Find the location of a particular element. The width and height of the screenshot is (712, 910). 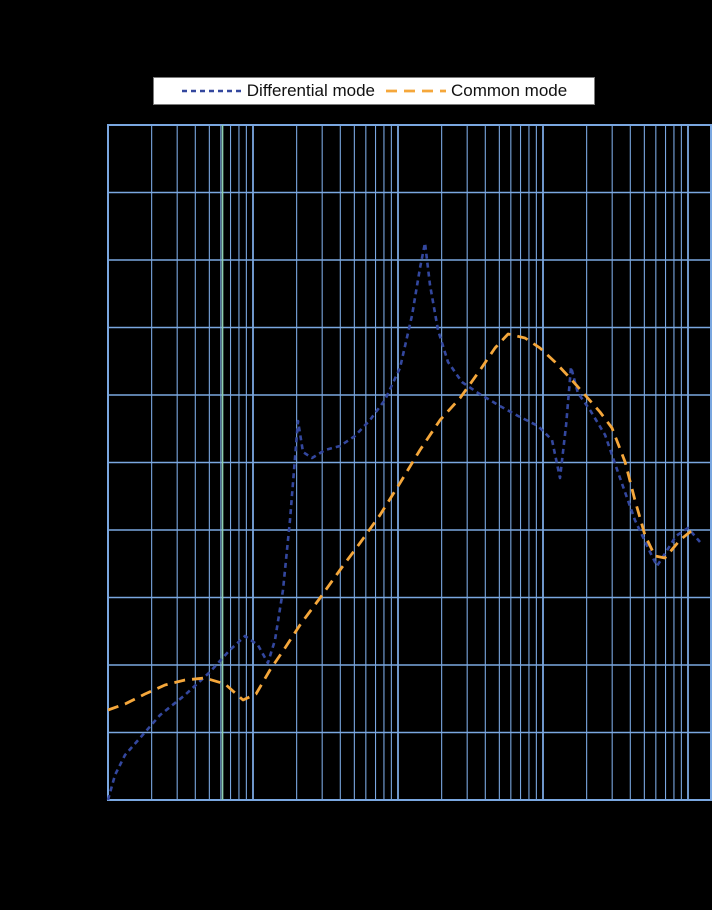

legend-item-common-mode: Common mode is located at coordinates (476, 91).